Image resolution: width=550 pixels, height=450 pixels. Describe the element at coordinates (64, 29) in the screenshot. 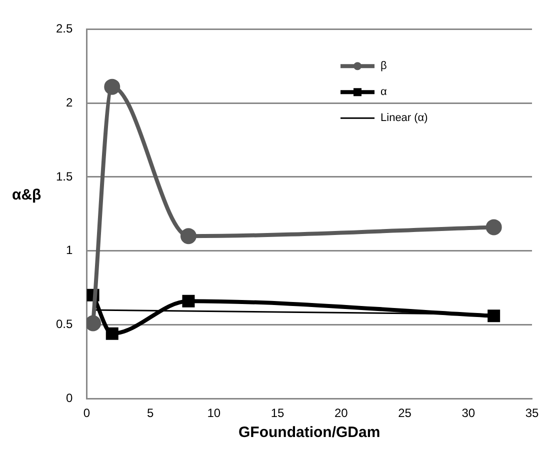

I see `y-tick-label: 2.5` at that location.